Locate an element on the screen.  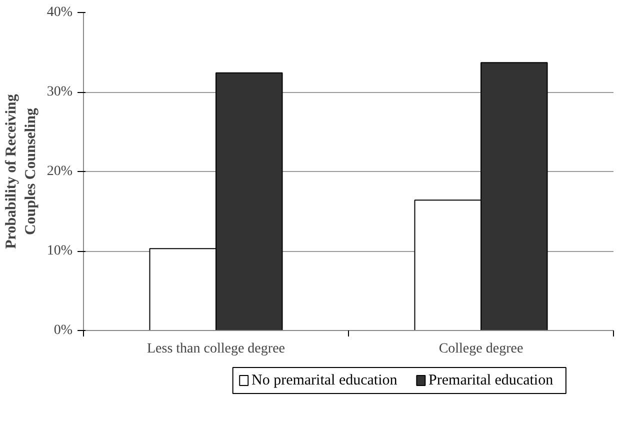
y-tick-label: 20% is located at coordinates (59, 171).